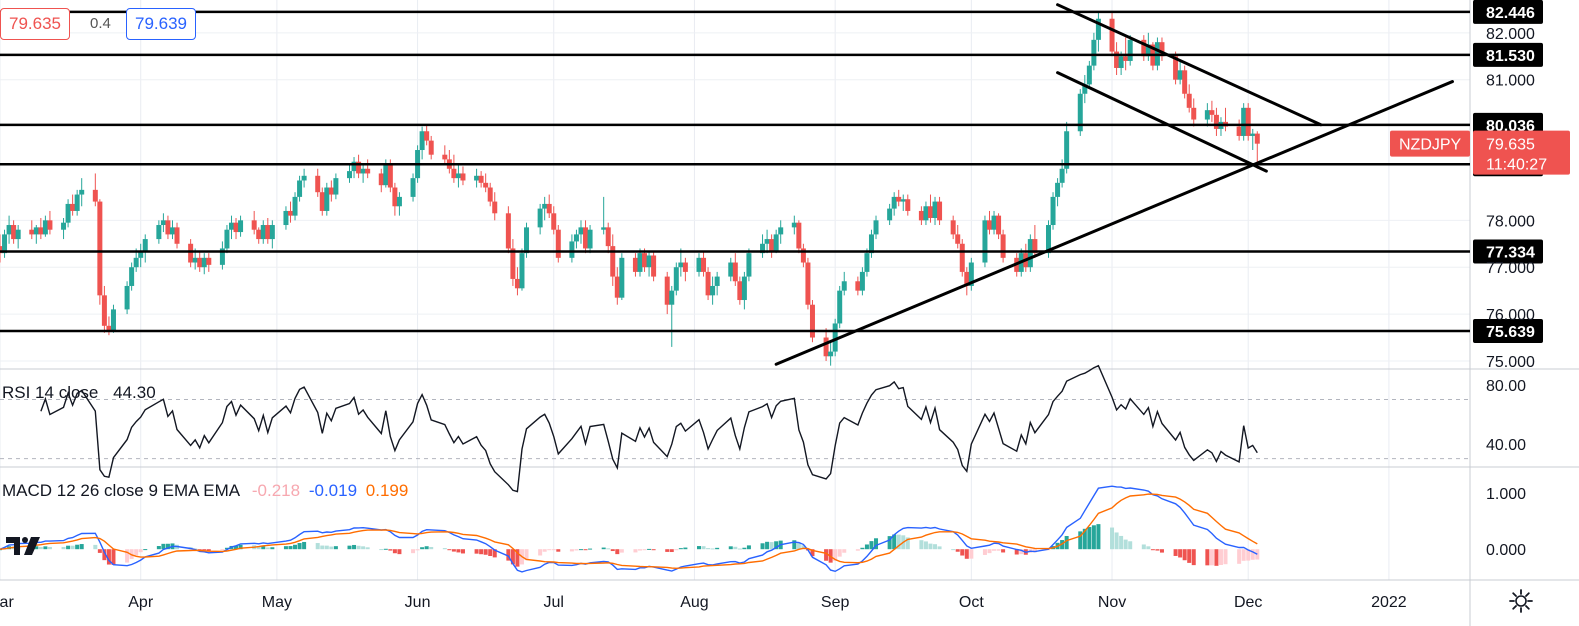 This screenshot has height=626, width=1579. I want to click on bid-price-box: 79.635, so click(35, 24).